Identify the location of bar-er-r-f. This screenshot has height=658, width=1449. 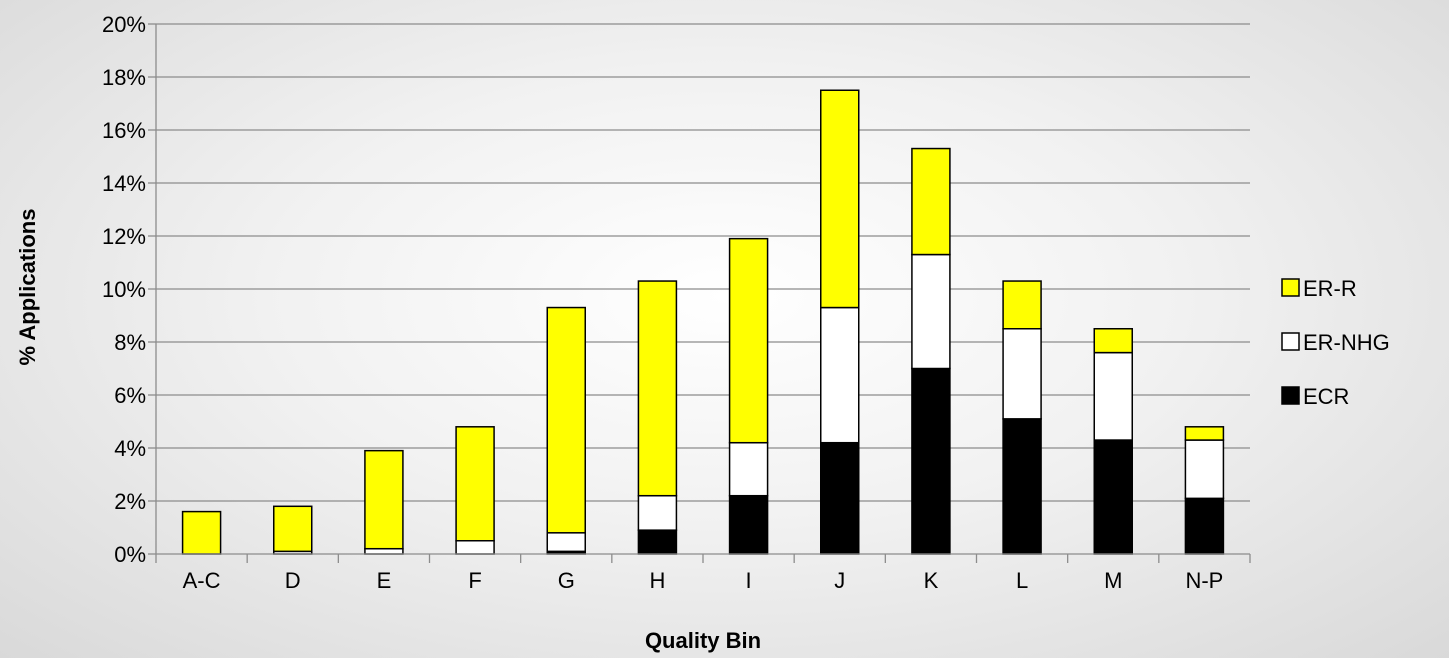
(475, 484).